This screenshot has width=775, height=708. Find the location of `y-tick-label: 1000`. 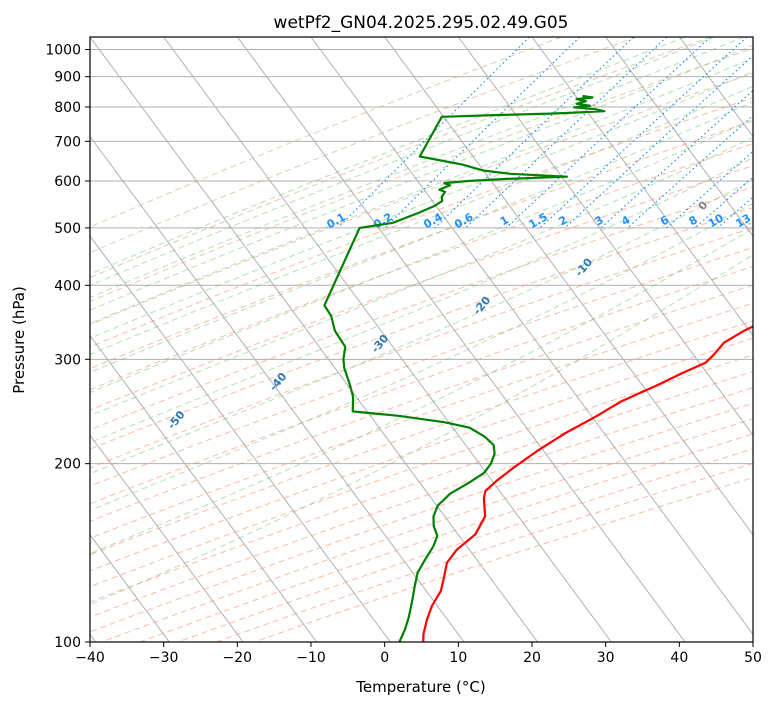

y-tick-label: 1000 is located at coordinates (63, 51).